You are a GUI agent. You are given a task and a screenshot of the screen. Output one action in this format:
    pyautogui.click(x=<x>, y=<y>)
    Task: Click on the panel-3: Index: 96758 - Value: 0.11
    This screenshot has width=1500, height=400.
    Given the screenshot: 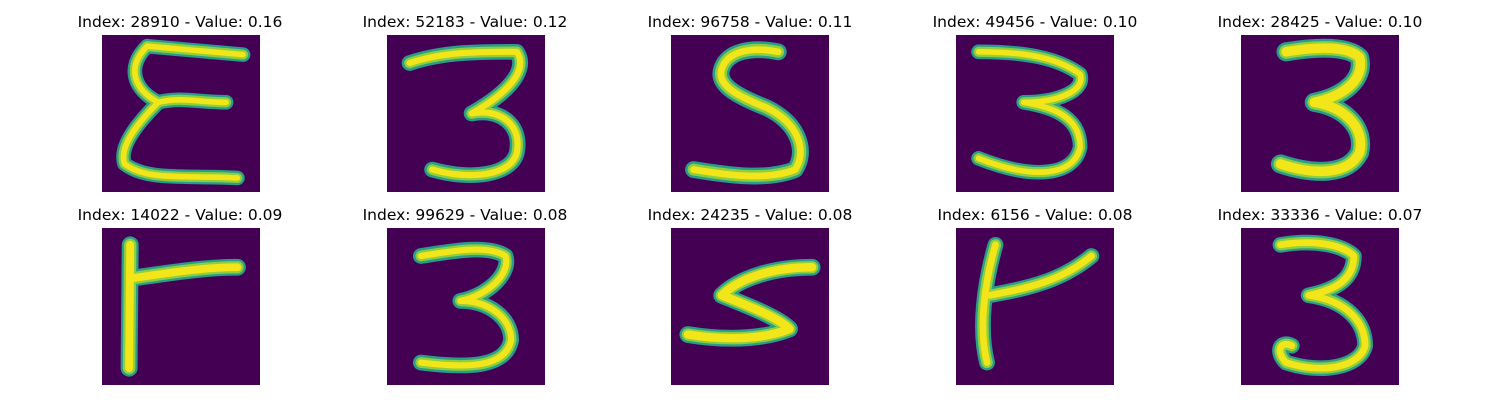 What is the action you would take?
    pyautogui.click(x=750, y=96)
    